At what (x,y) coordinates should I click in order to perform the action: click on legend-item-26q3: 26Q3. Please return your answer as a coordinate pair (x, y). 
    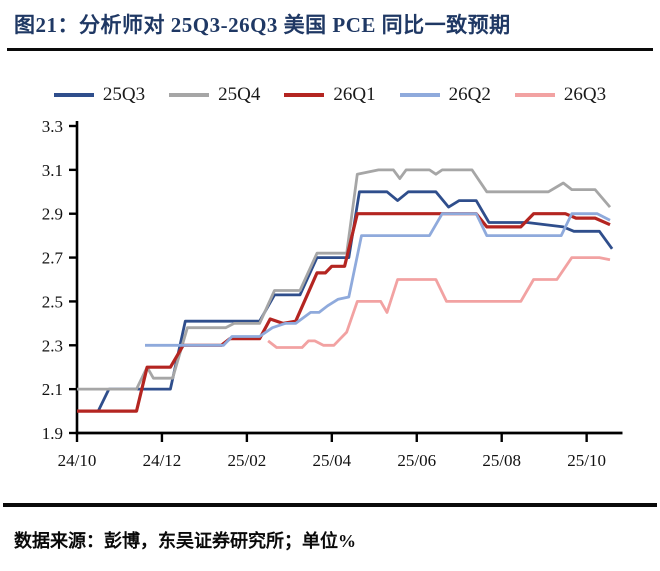
    Looking at the image, I should click on (560, 95).